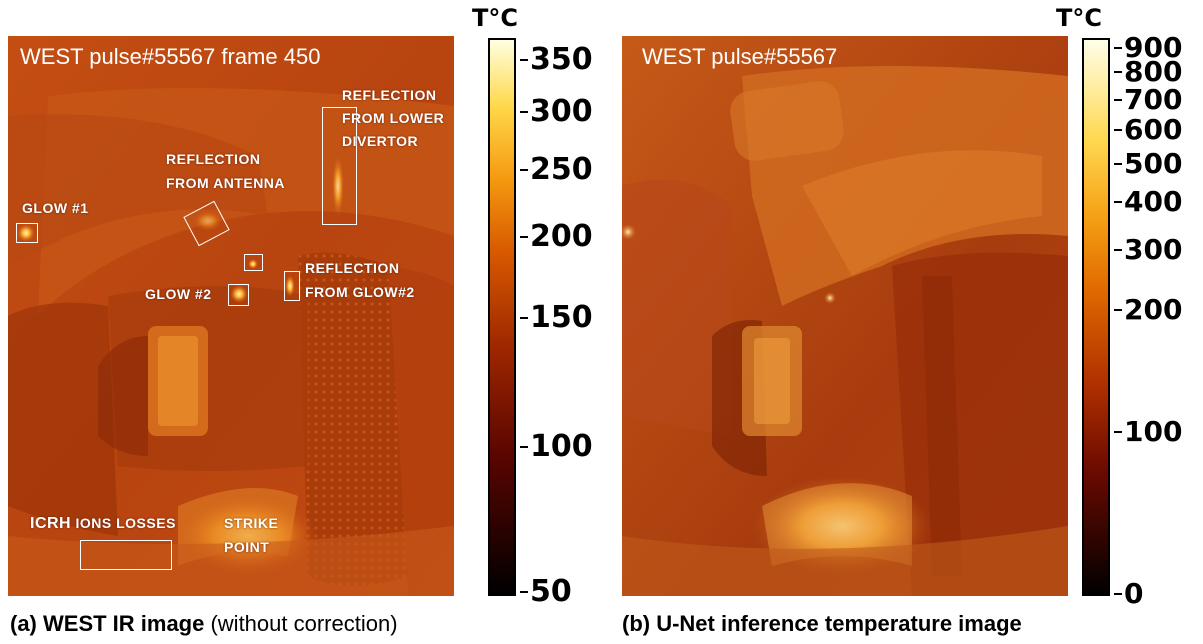  Describe the element at coordinates (213, 159) in the screenshot. I see `label-reflection-antenna-1: REFLECTION` at that location.